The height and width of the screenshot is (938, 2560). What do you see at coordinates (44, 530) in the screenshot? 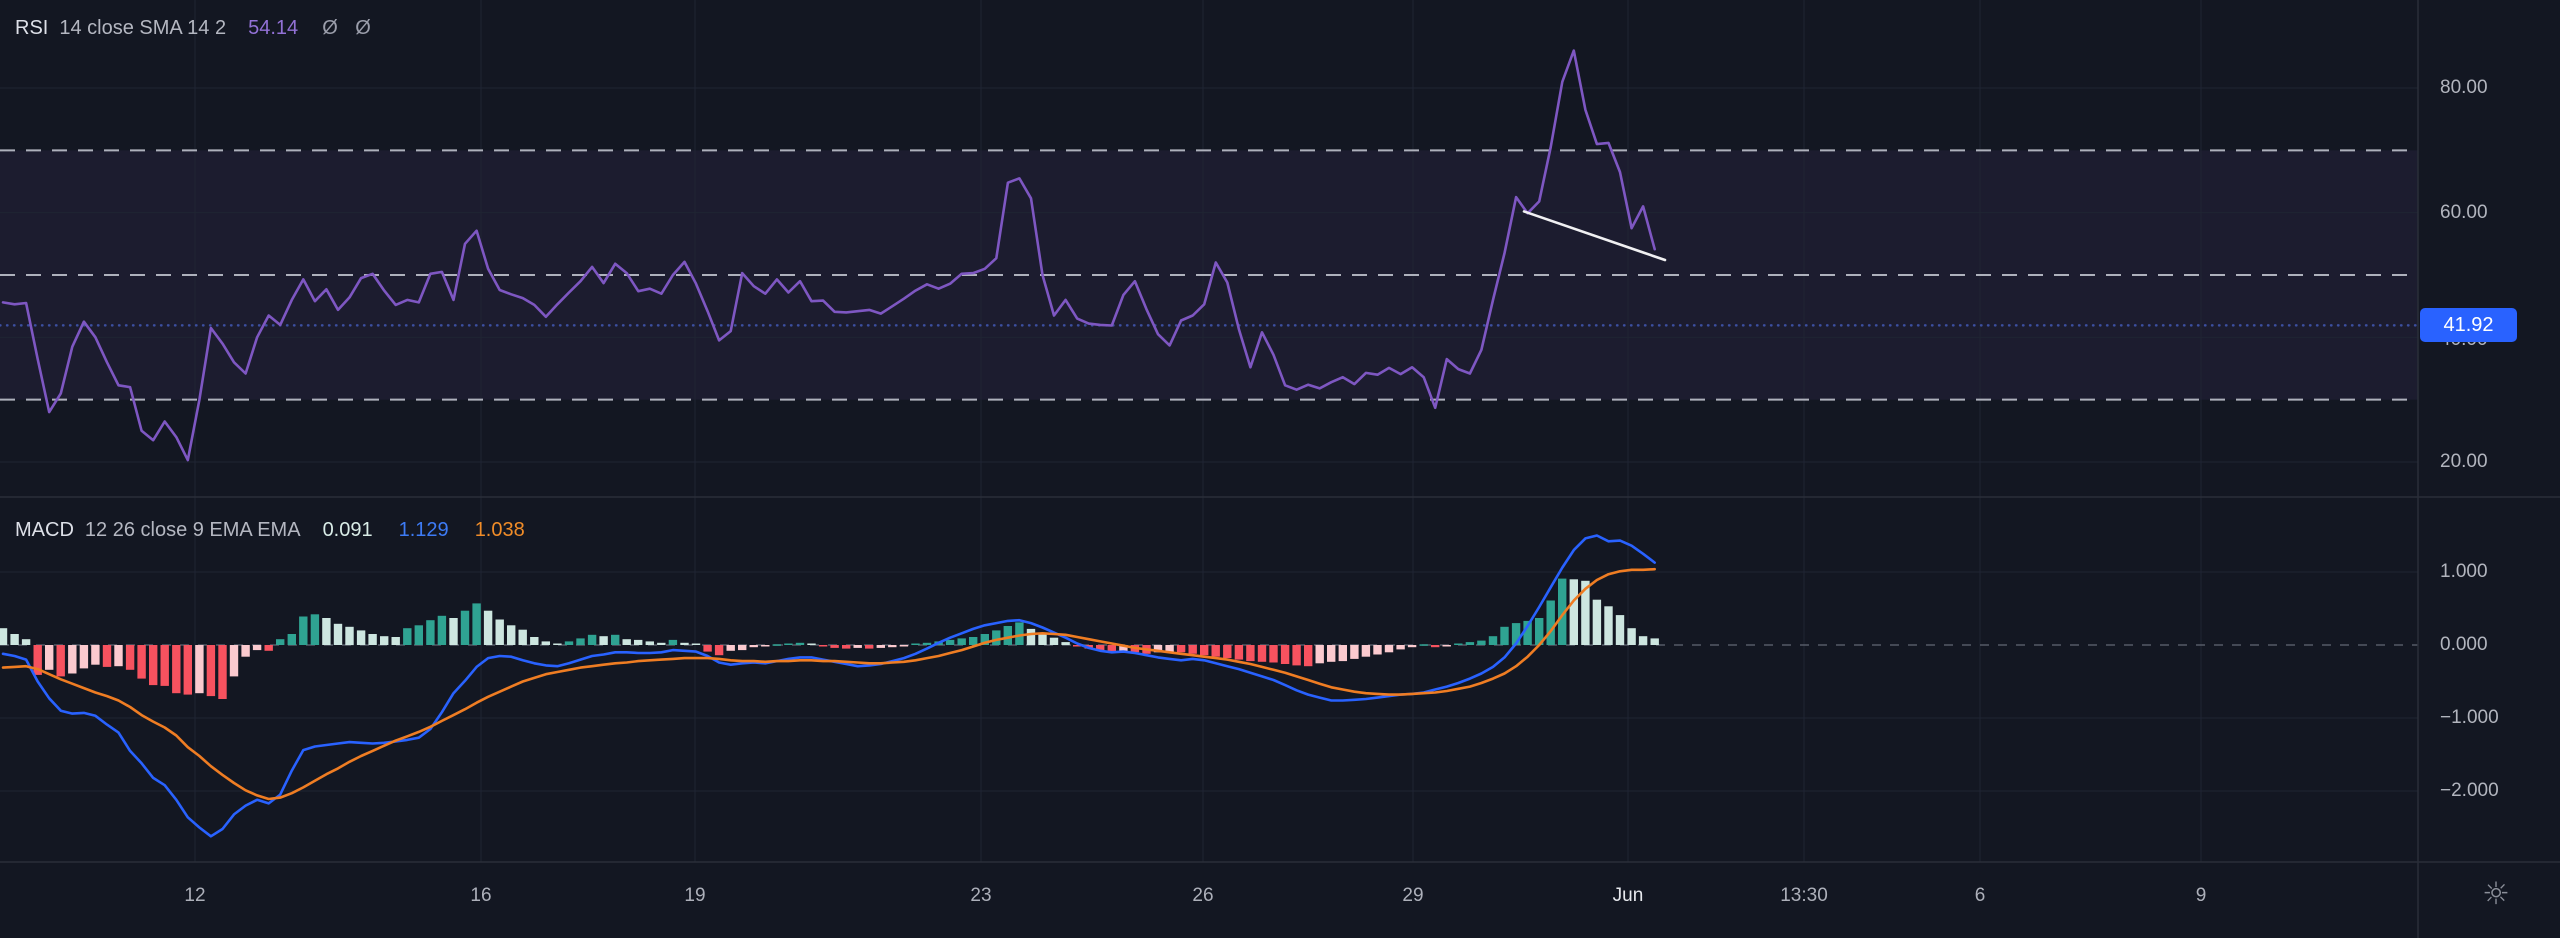
I see `macd-legend-title: MACD` at bounding box center [44, 530].